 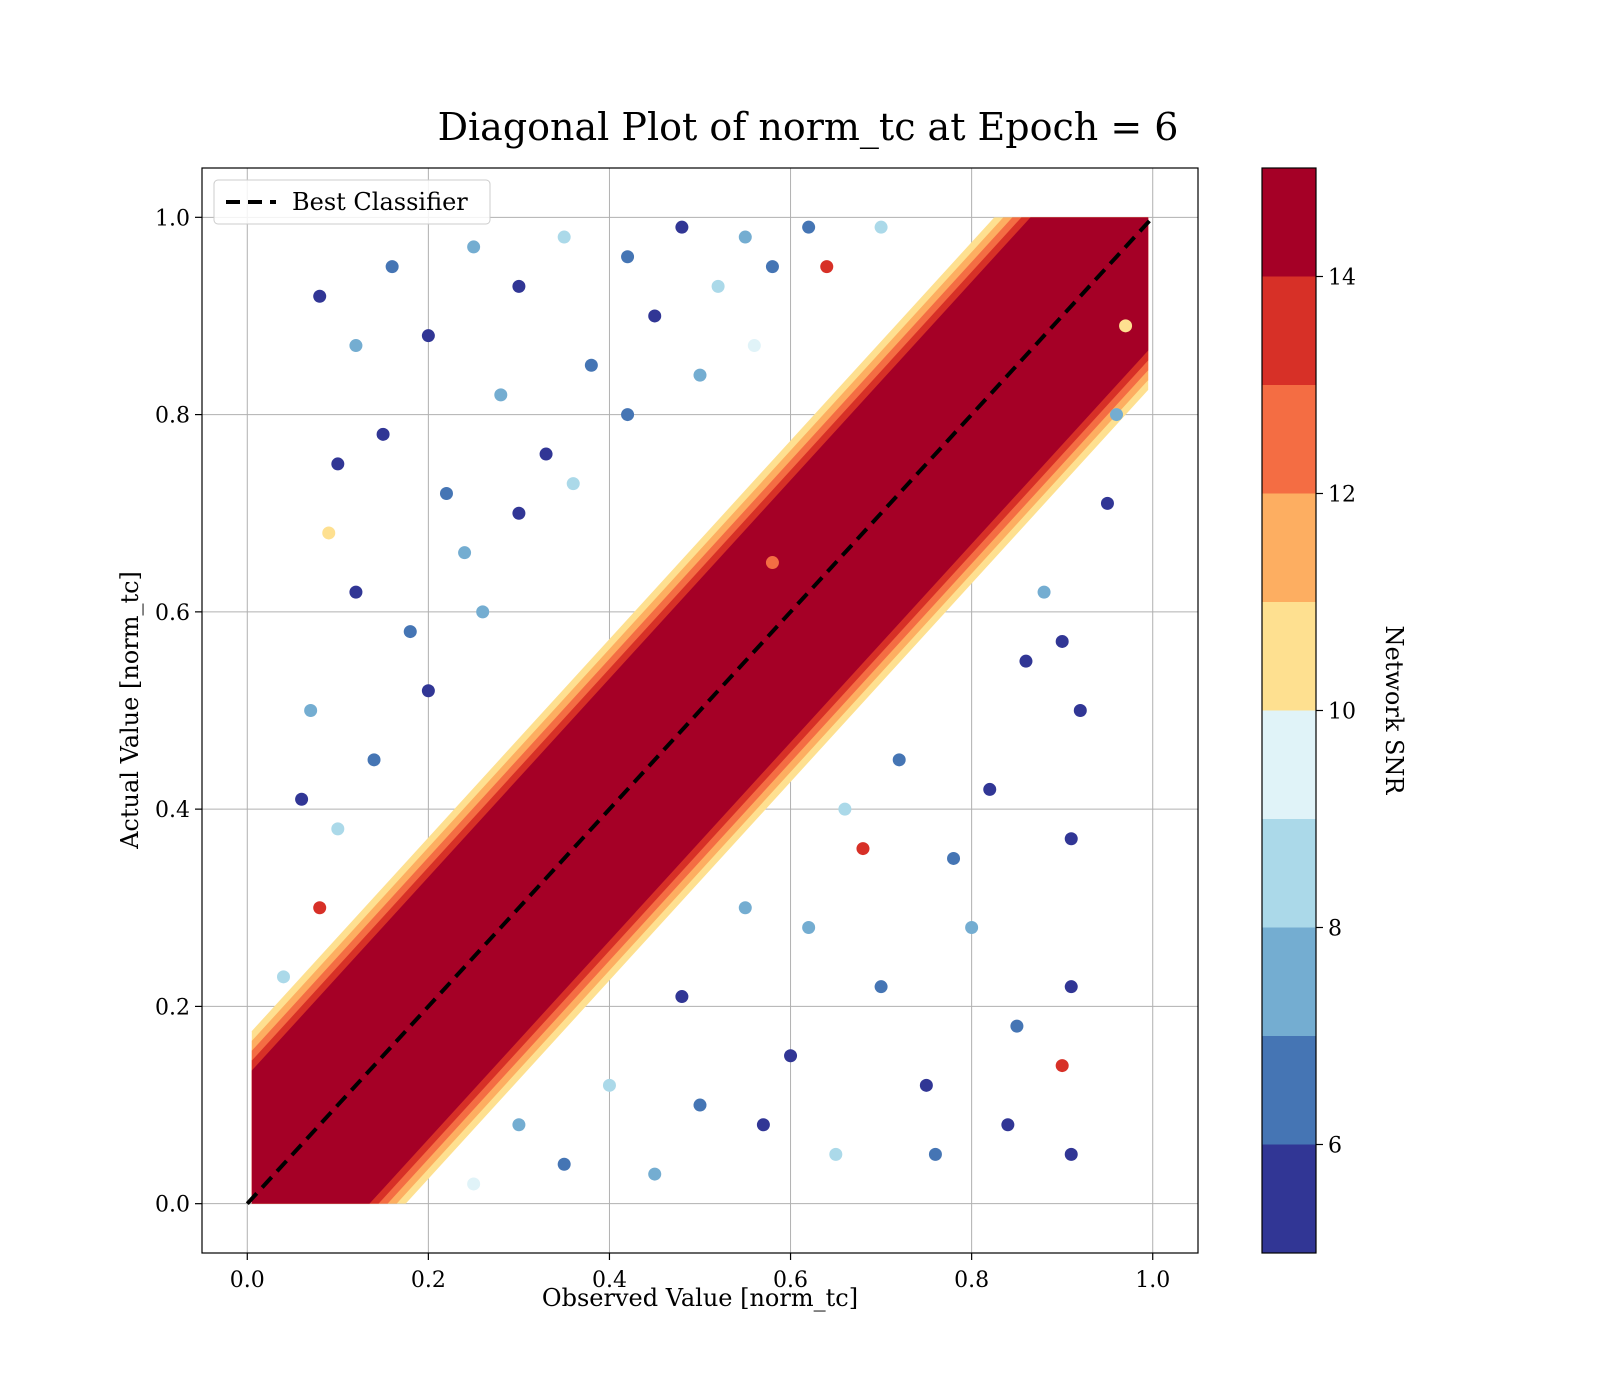 I want to click on colorbar-tick-label: 14, so click(x=1342, y=278).